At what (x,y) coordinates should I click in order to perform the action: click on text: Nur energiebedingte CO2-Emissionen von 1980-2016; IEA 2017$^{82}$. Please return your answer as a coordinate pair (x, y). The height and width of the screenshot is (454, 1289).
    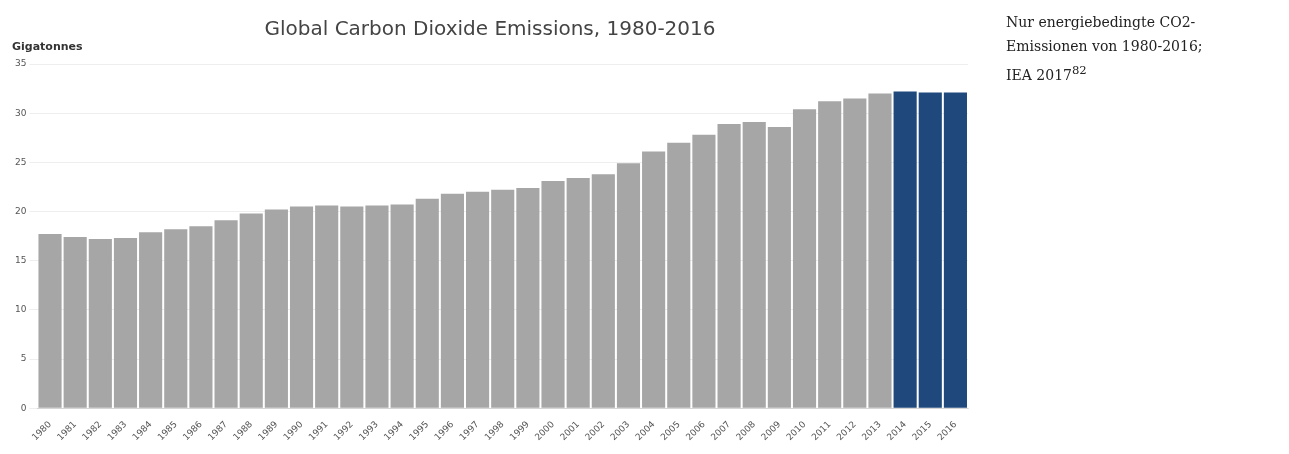
    Looking at the image, I should click on (1105, 49).